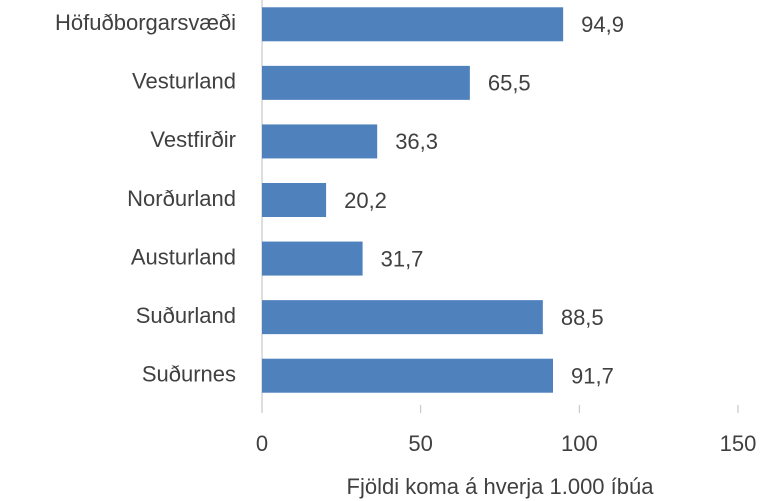 Image resolution: width=769 pixels, height=501 pixels. Describe the element at coordinates (501, 486) in the screenshot. I see `x-axis-label: Fjöldi koma á hverja 1.000 íbúa` at that location.